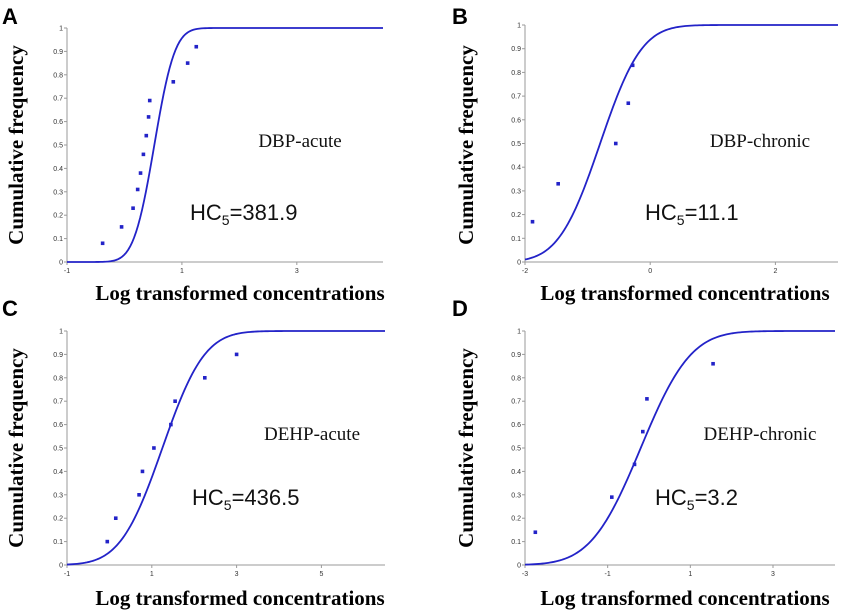 This screenshot has height=616, width=850. Describe the element at coordinates (696, 499) in the screenshot. I see `hc5-annotation: HC5=3.2` at that location.